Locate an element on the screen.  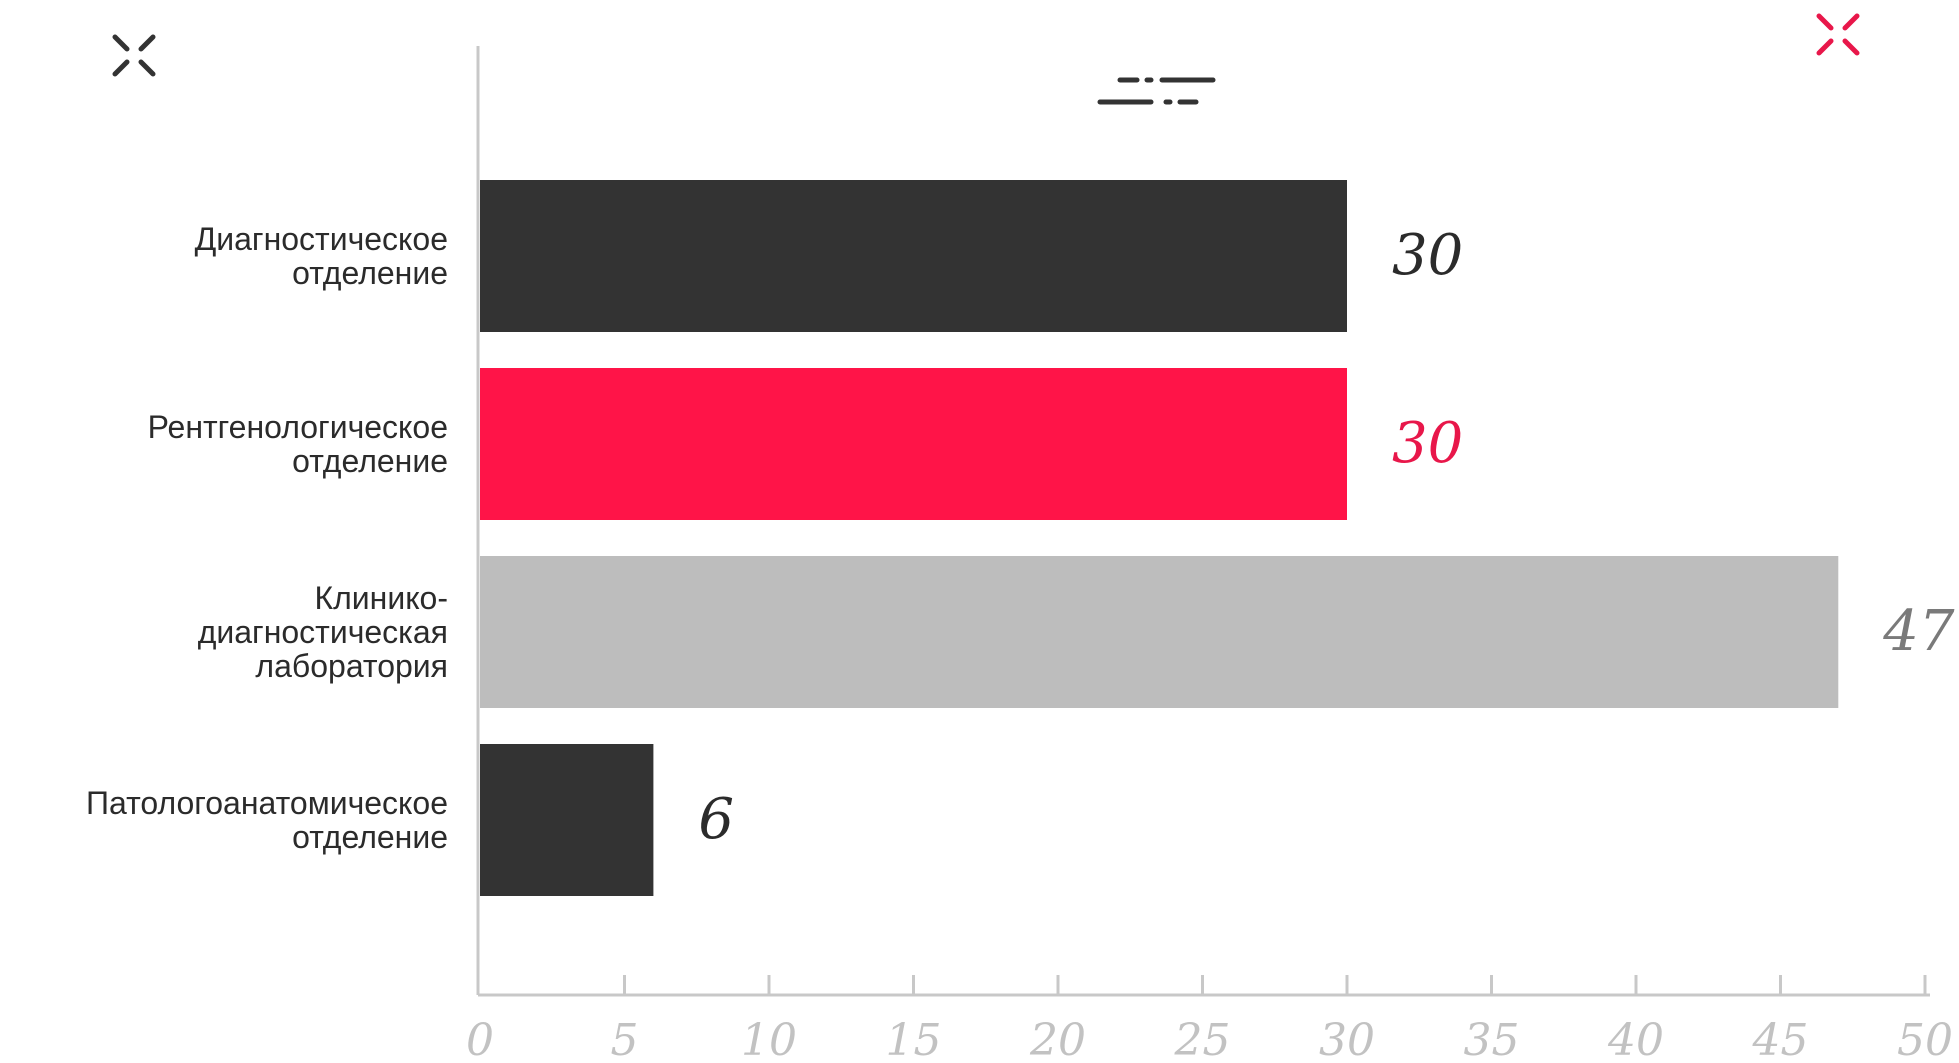
dash-ornament-icon is located at coordinates (1156, 91).